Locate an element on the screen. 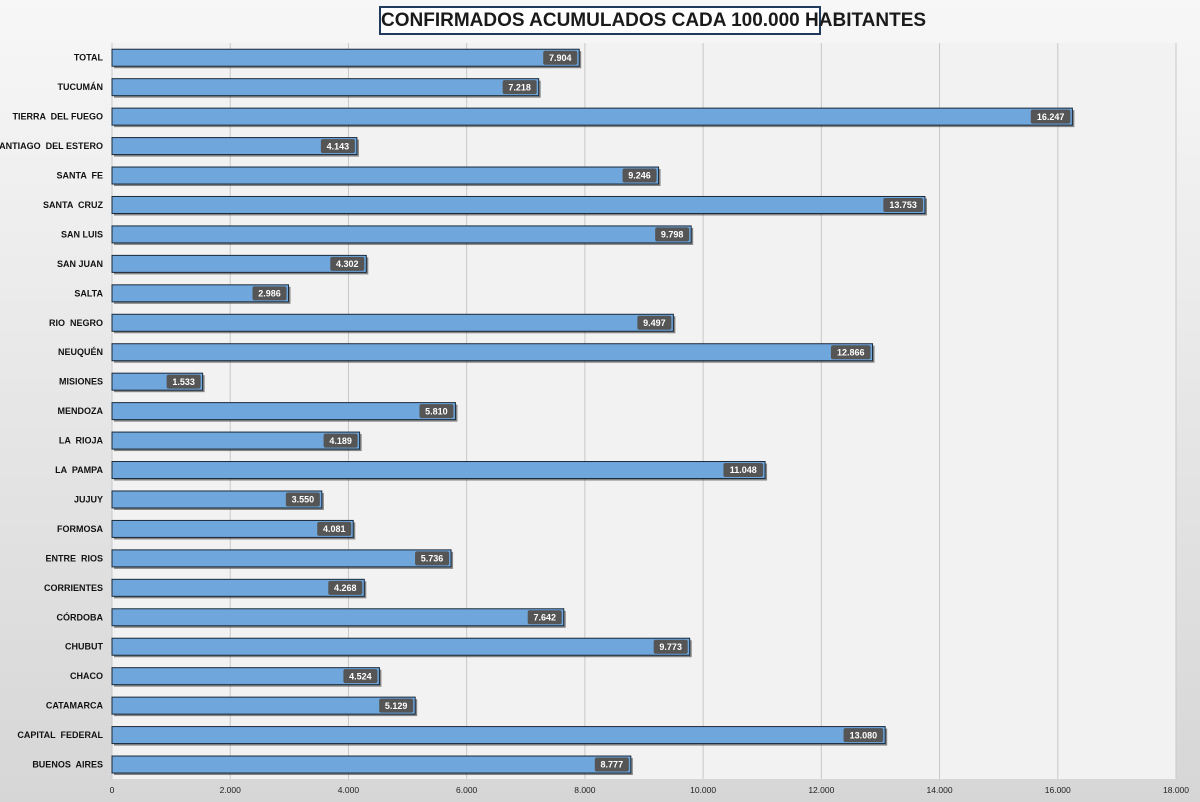 This screenshot has width=1200, height=802. category-label: SANTA CRUZ is located at coordinates (73, 205).